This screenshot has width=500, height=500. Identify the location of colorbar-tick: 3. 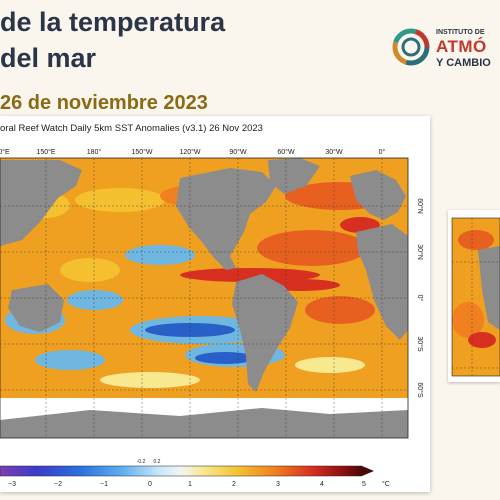
(278, 484).